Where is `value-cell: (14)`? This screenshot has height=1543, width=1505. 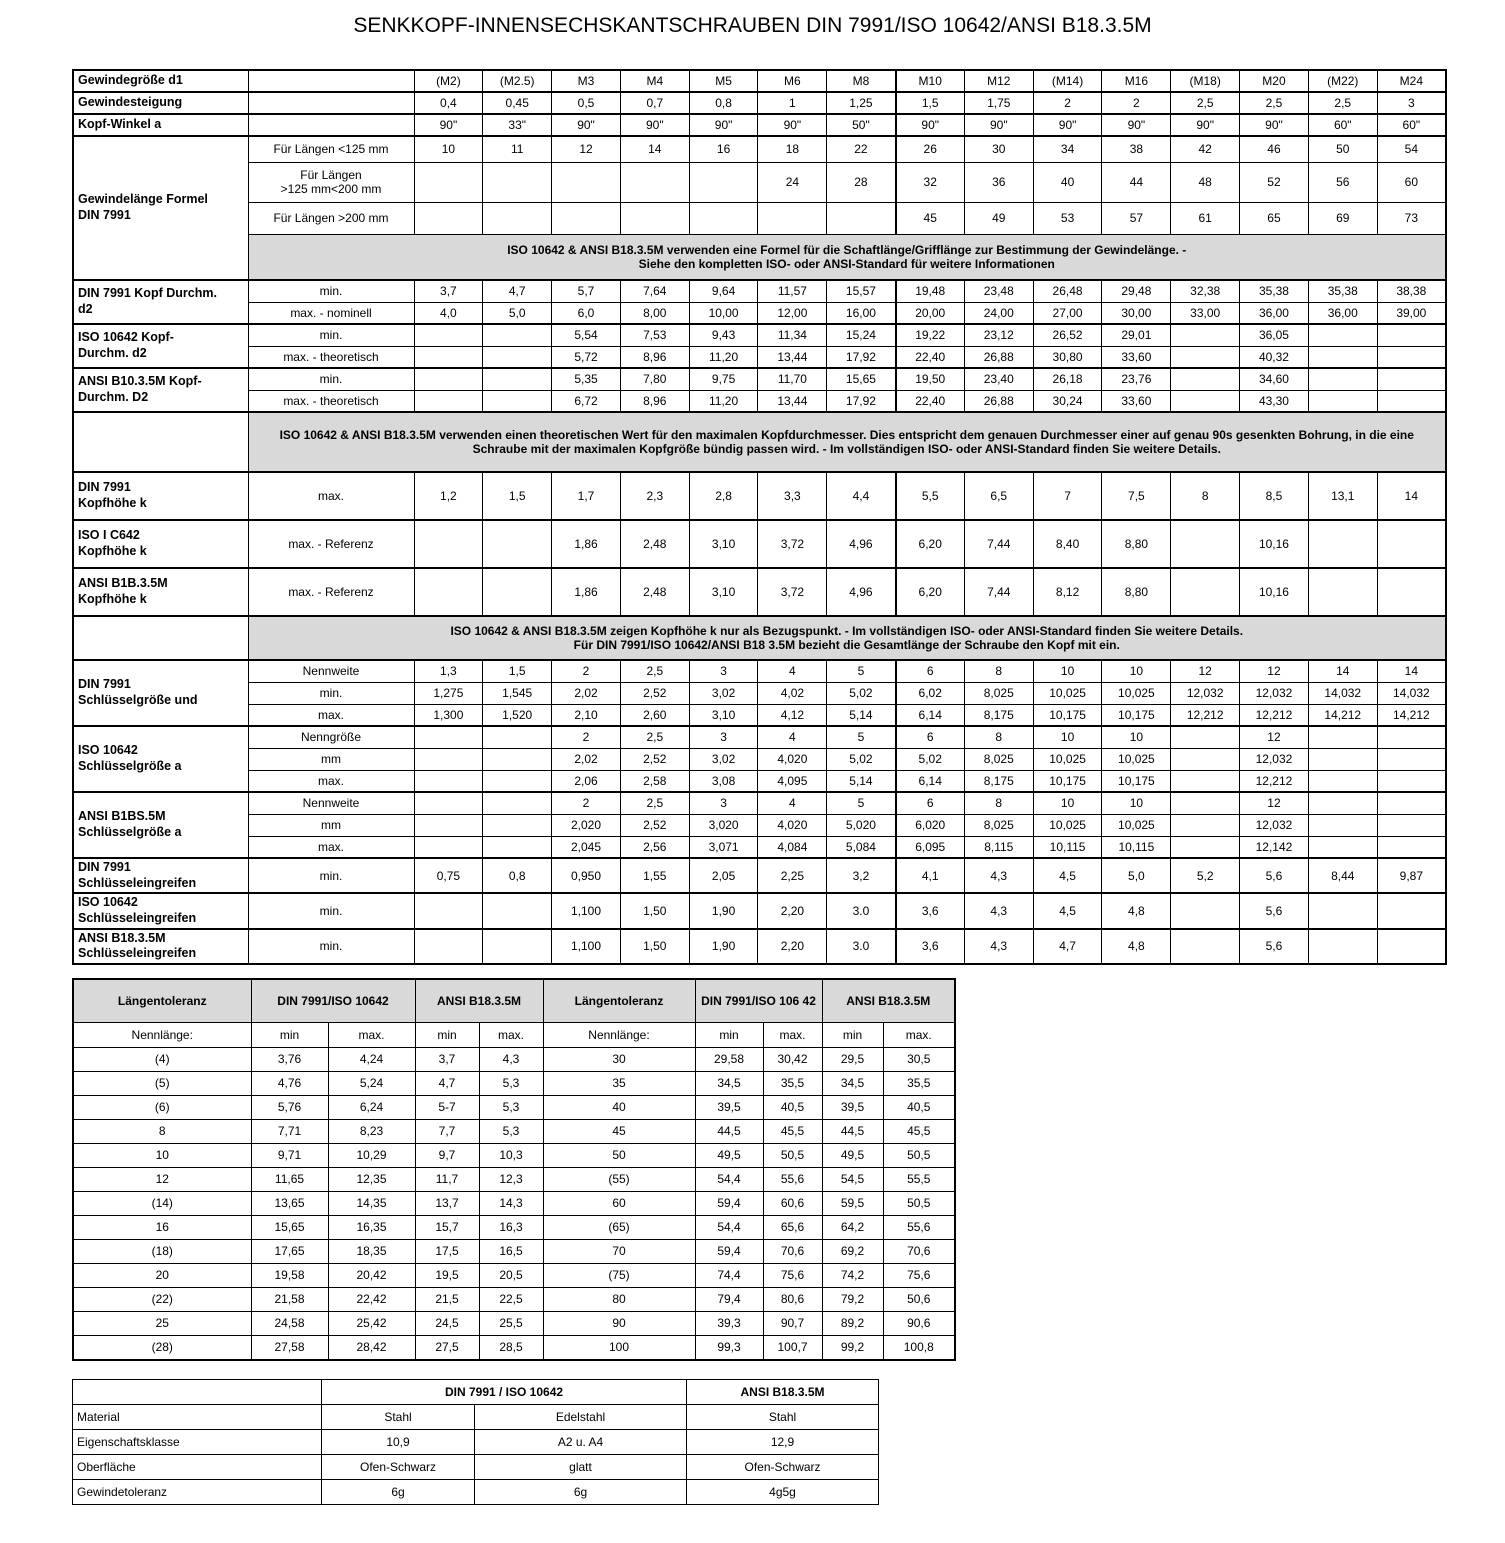 value-cell: (14) is located at coordinates (162, 1203).